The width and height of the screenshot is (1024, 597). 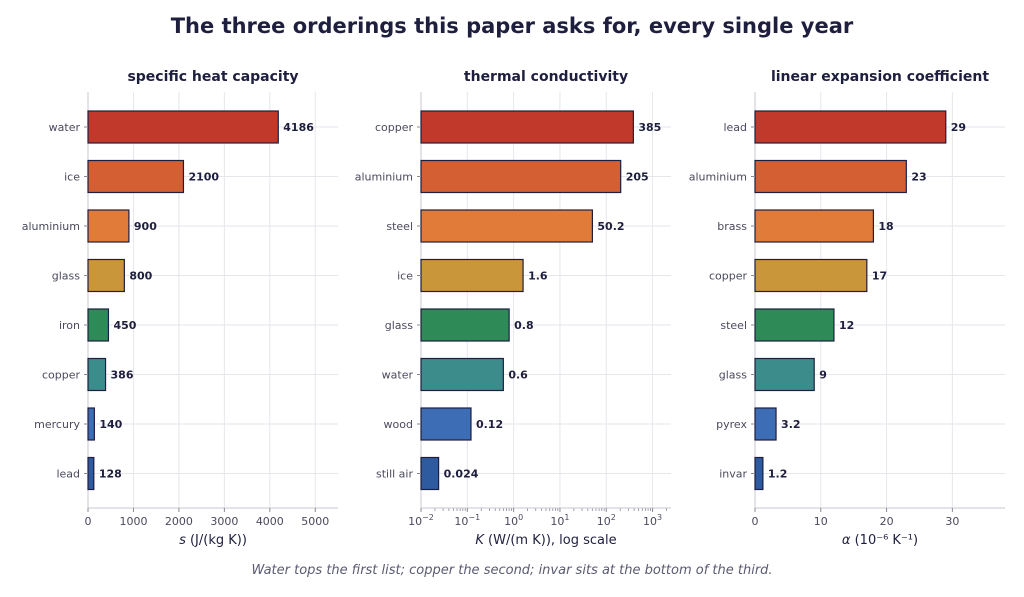 What do you see at coordinates (69, 325) in the screenshot?
I see `category-label: iron` at bounding box center [69, 325].